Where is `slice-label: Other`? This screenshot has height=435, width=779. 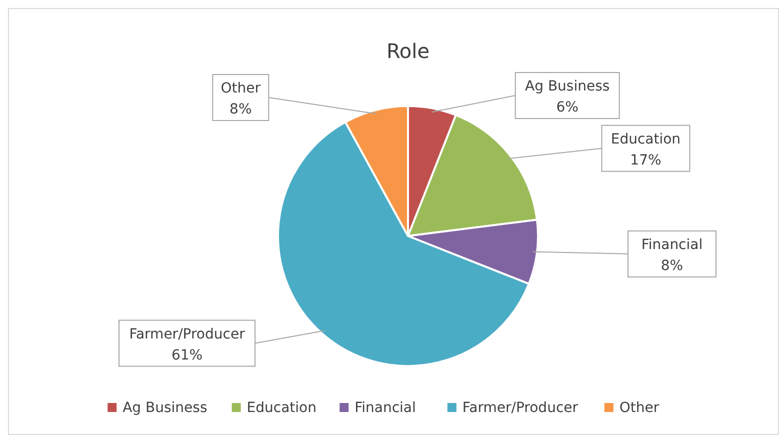
slice-label: Other is located at coordinates (240, 88).